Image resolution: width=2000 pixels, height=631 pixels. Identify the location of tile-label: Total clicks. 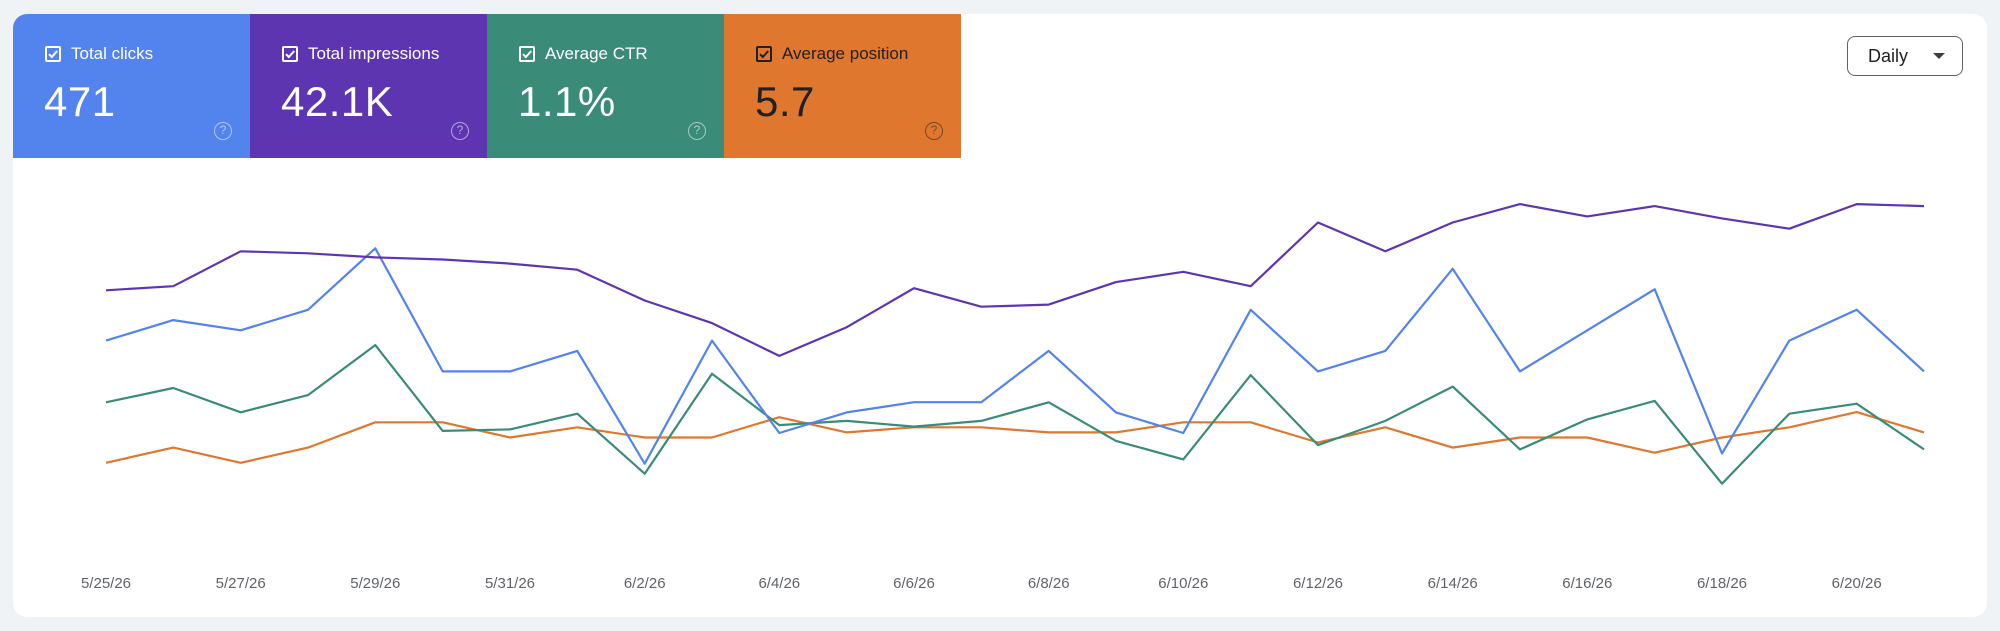
(112, 53).